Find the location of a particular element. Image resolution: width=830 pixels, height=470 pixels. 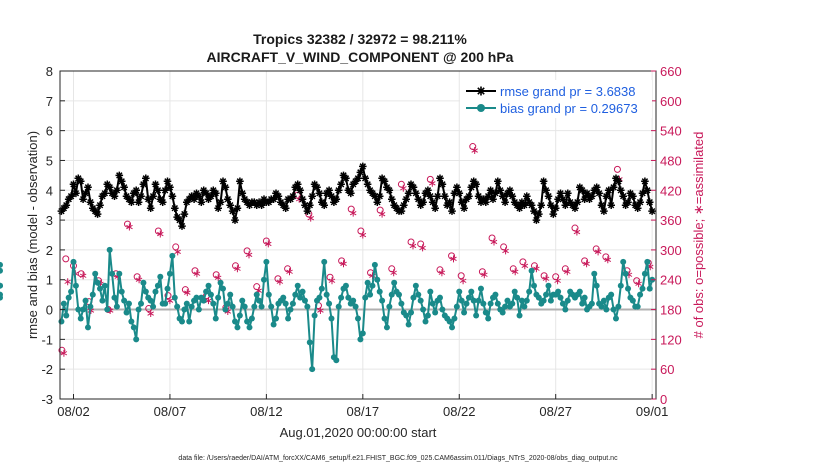

y-right-tick-label: 60 is located at coordinates (667, 369).